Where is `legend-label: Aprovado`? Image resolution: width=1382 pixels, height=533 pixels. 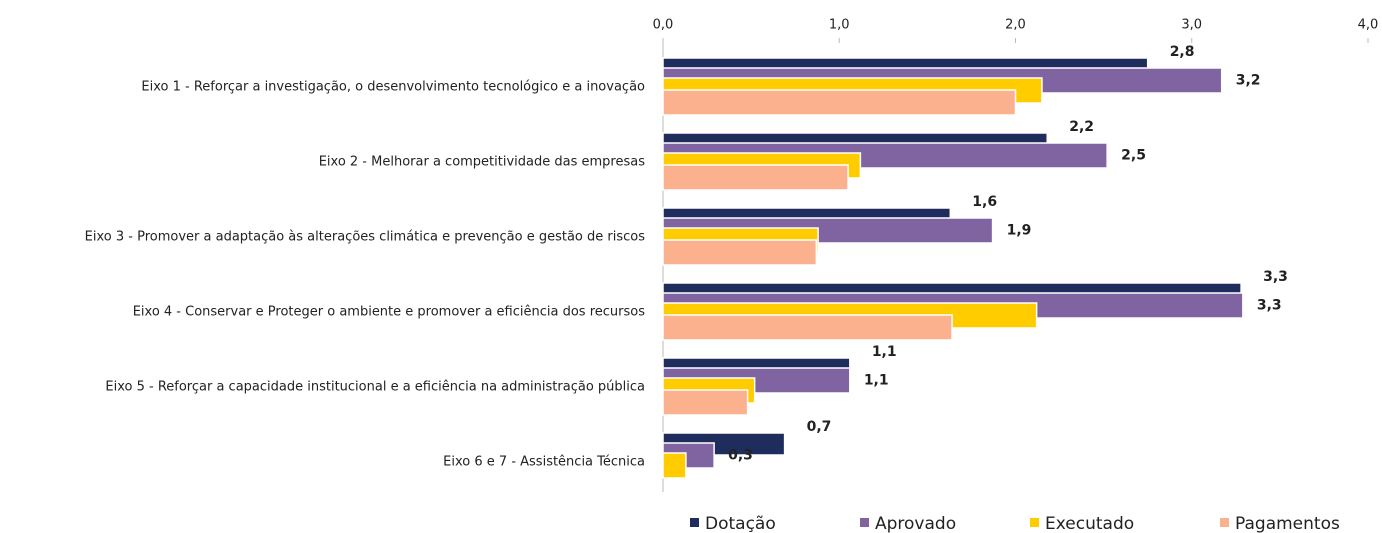
legend-label: Aprovado is located at coordinates (915, 523).